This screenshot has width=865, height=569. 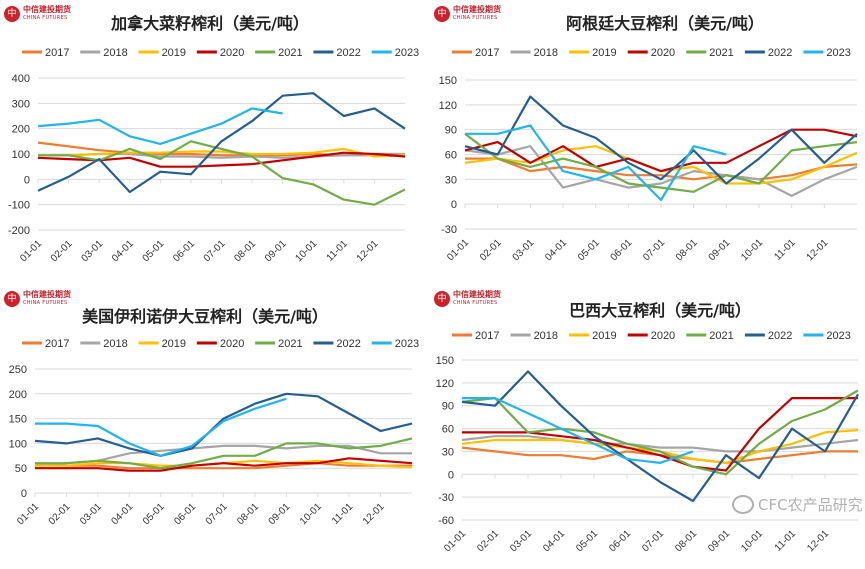 I want to click on y-tick-label: 90, so click(x=451, y=131).